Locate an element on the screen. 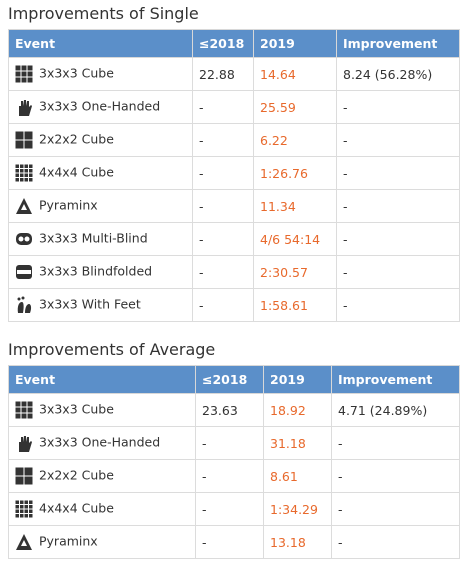 The width and height of the screenshot is (473, 581). cell-text: 8.24 (56.28%) is located at coordinates (388, 74).